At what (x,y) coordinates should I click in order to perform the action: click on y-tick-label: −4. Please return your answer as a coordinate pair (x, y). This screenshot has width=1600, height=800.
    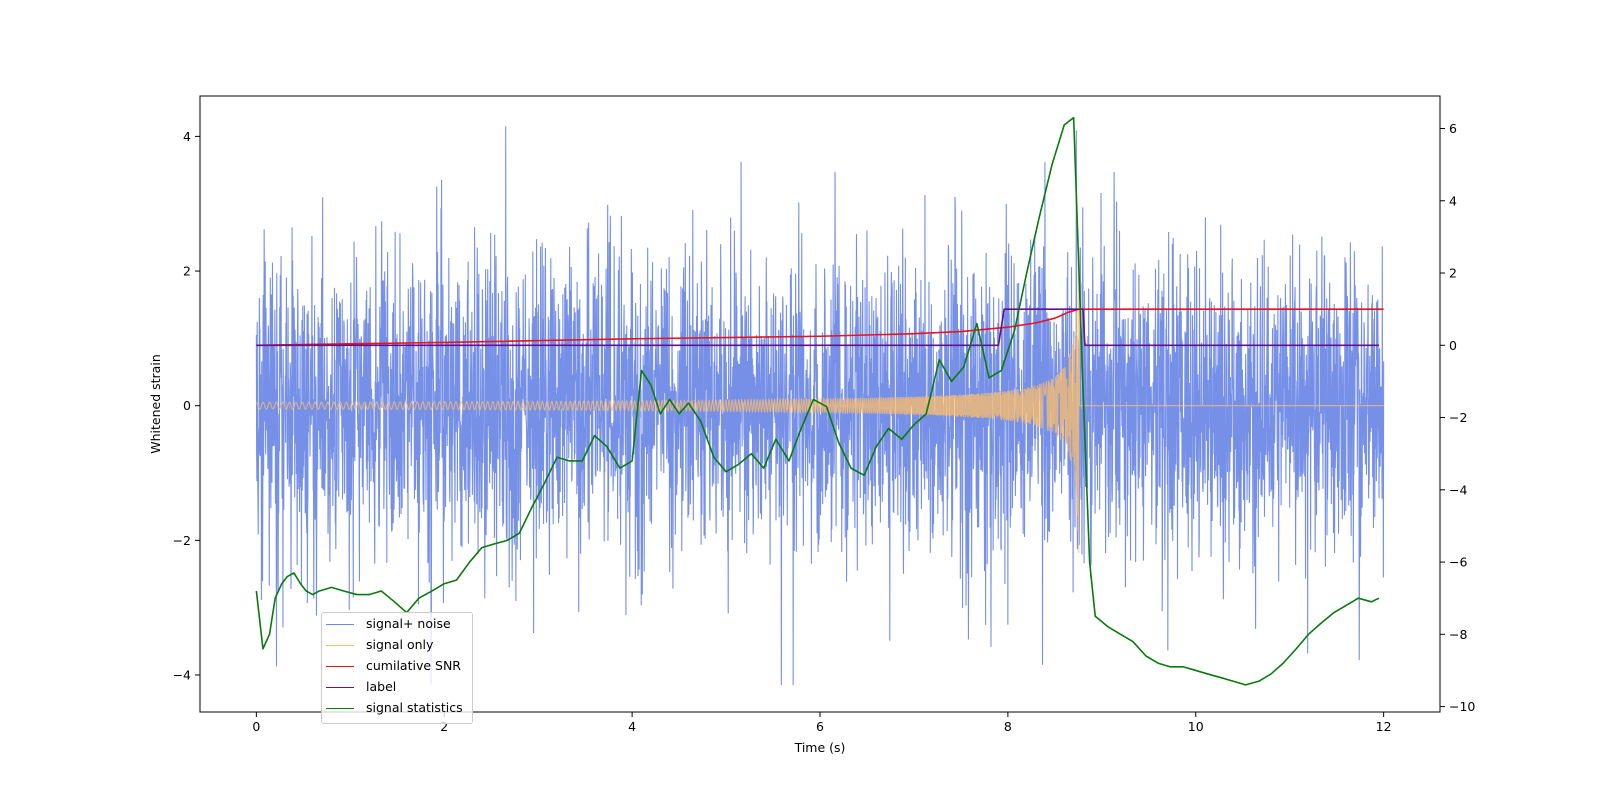
    Looking at the image, I should click on (182, 674).